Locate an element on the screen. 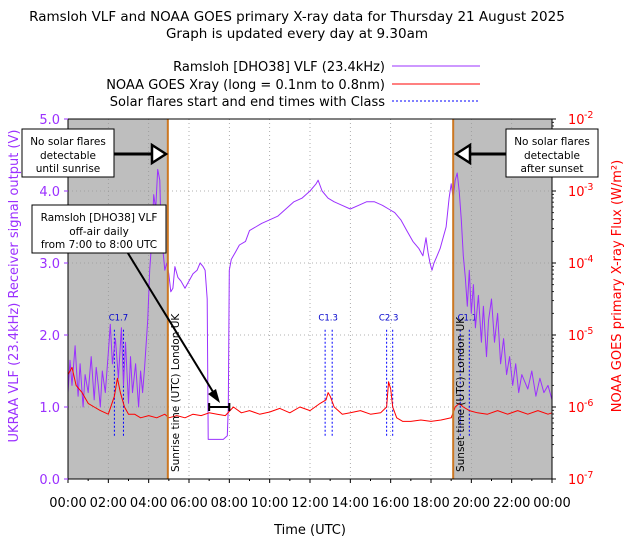 This screenshot has width=640, height=540. sunset-label: Sunset time (UTC) London UK is located at coordinates (461, 394).